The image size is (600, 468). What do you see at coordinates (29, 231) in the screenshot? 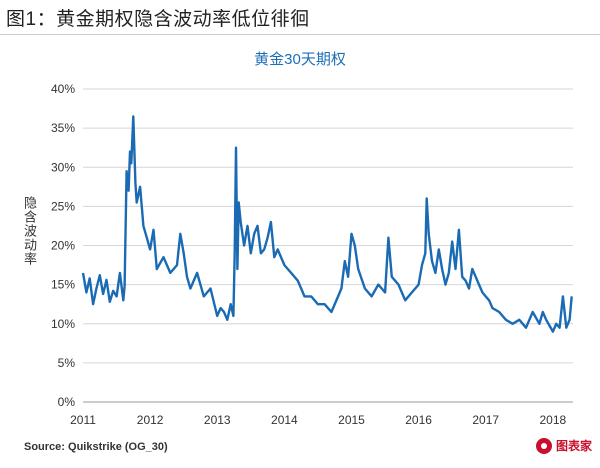
I see `y-axis-label: 隐含波动率` at bounding box center [29, 231].